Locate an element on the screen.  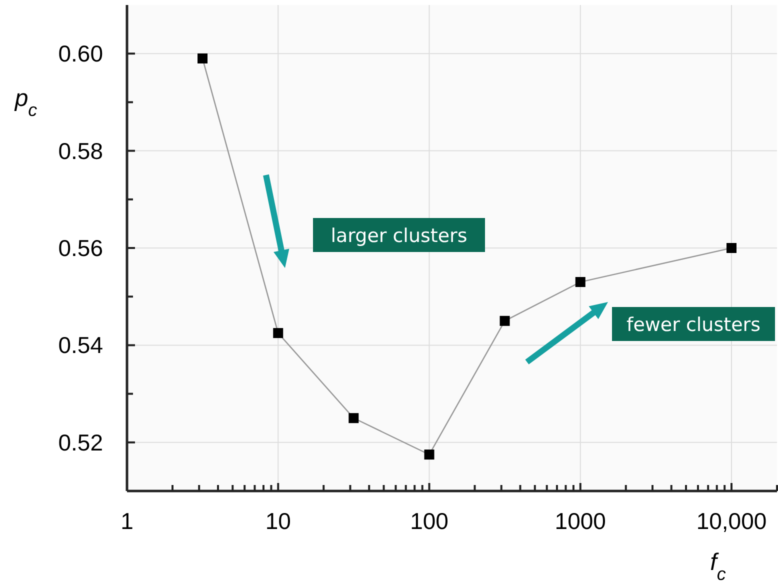
y-tick-label: 0.52 is located at coordinates (80, 442).